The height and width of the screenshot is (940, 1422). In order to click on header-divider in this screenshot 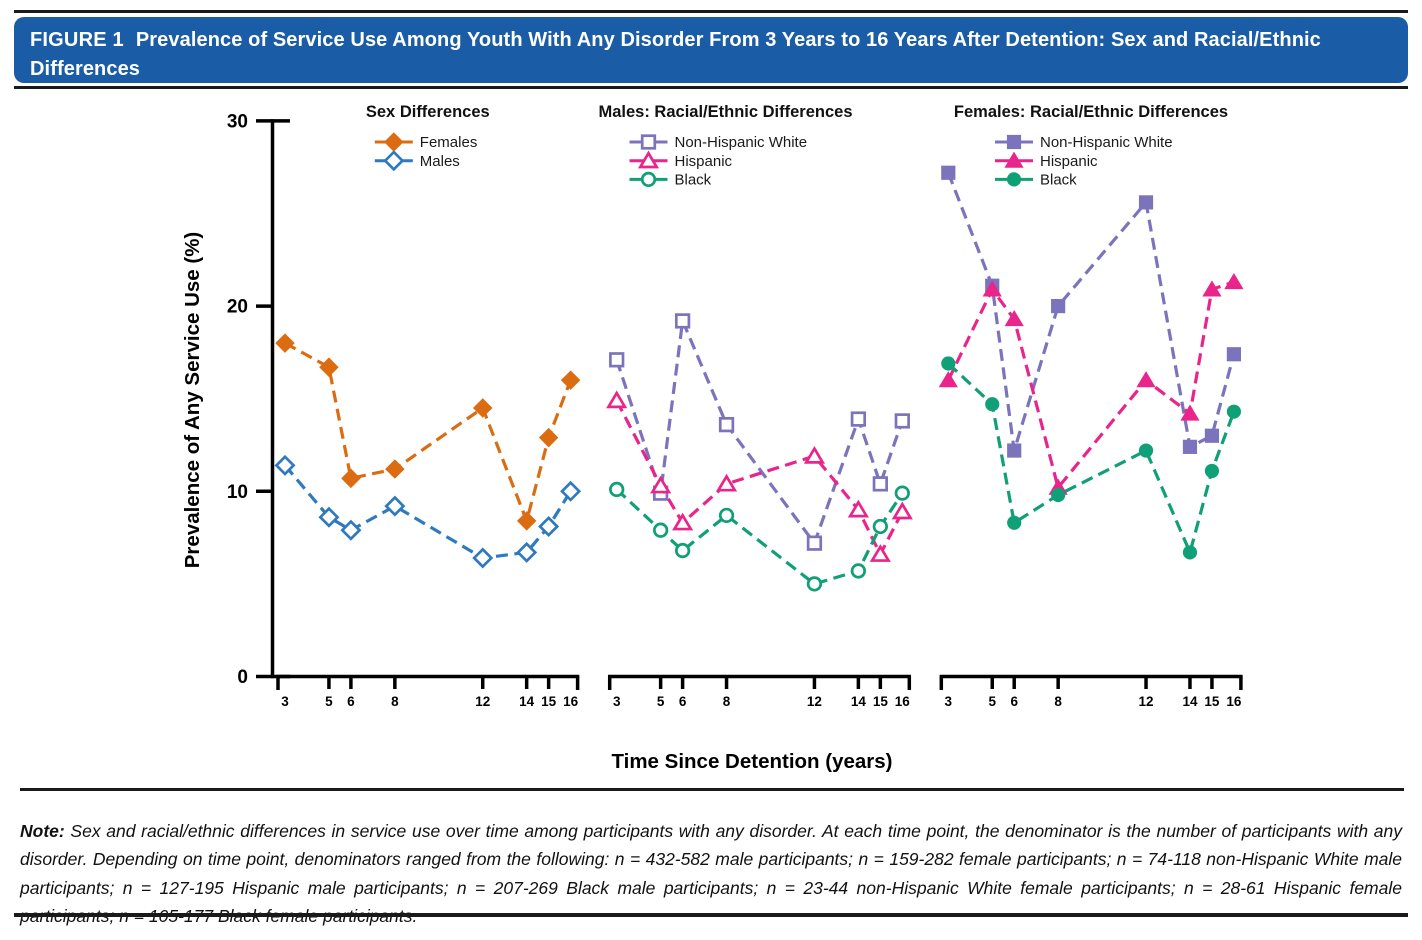, I will do `click(711, 87)`.